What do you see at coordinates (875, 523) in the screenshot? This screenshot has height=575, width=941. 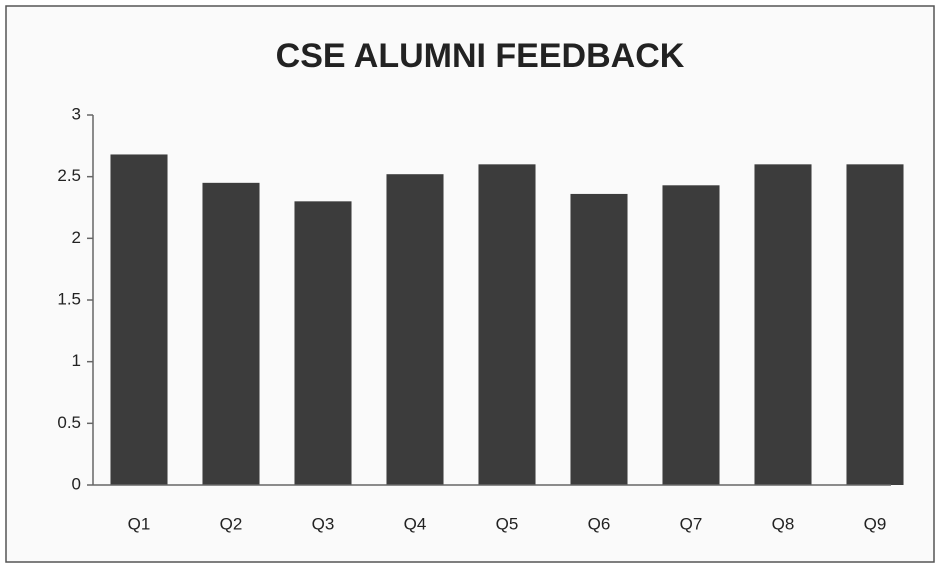 I see `x-tick-label: Q9` at bounding box center [875, 523].